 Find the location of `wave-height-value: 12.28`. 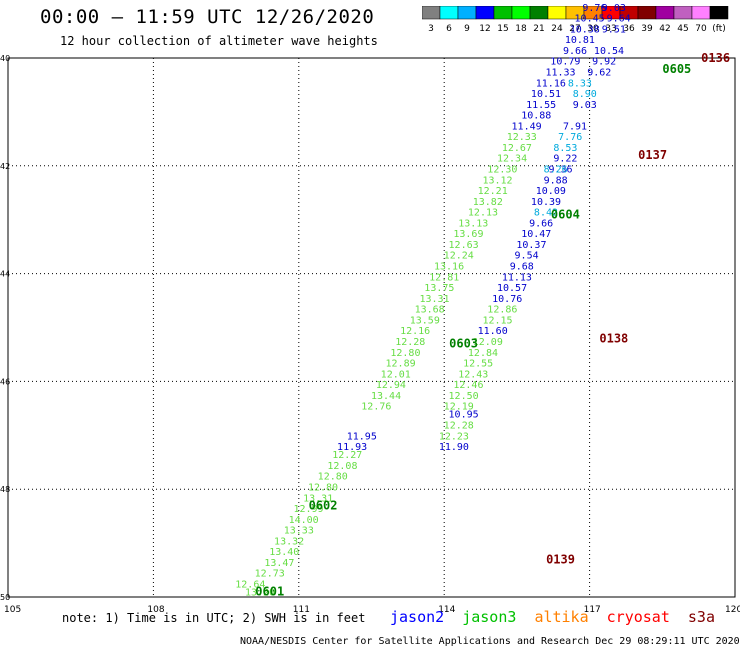

wave-height-value: 12.28 is located at coordinates (410, 342).